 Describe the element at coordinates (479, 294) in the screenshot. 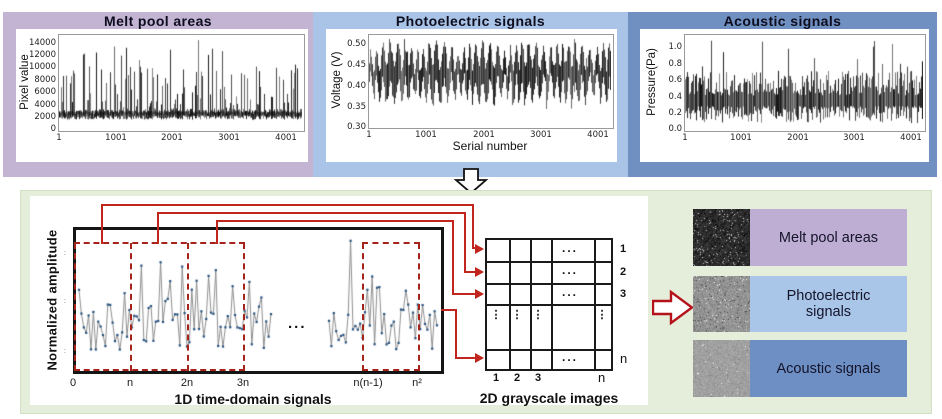

I see `connector-arrowhead-row3-icon` at that location.